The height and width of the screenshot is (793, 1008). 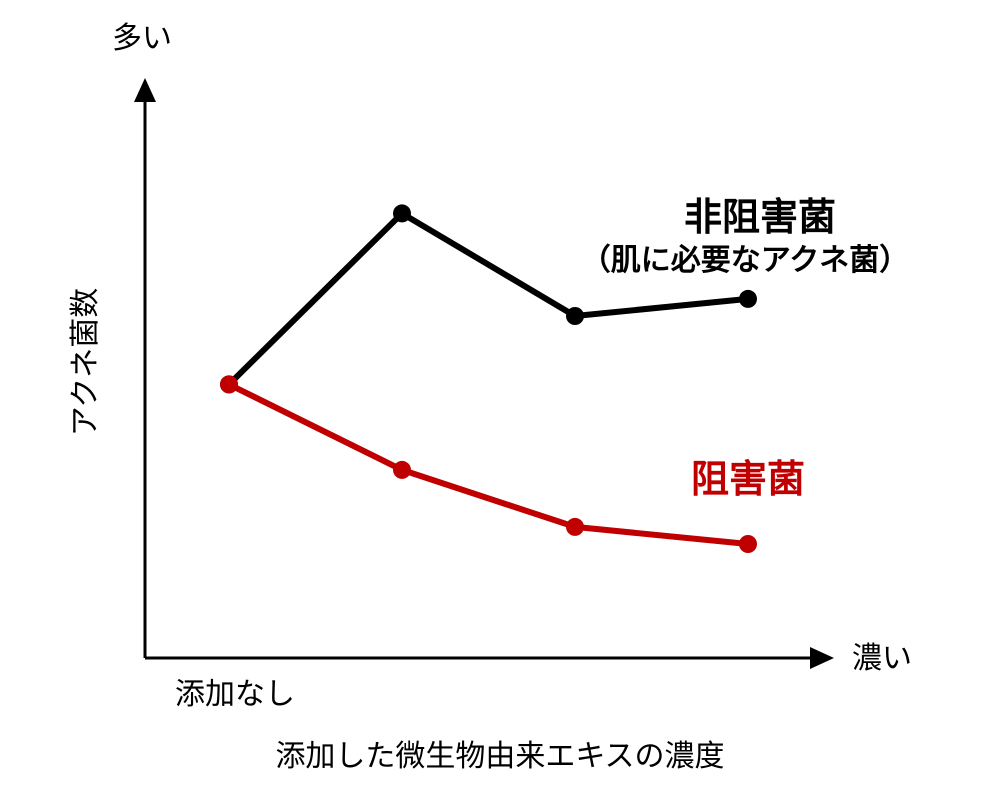 What do you see at coordinates (85, 362) in the screenshot?
I see `y-axis-title: アクネ菌数` at bounding box center [85, 362].